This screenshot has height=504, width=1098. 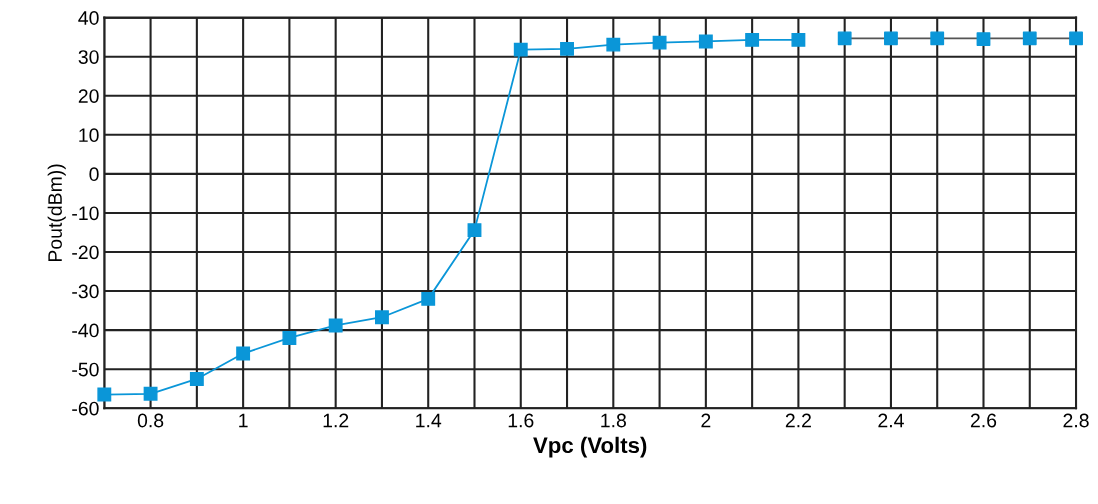 I want to click on y-tick-label: -10, so click(x=85, y=213).